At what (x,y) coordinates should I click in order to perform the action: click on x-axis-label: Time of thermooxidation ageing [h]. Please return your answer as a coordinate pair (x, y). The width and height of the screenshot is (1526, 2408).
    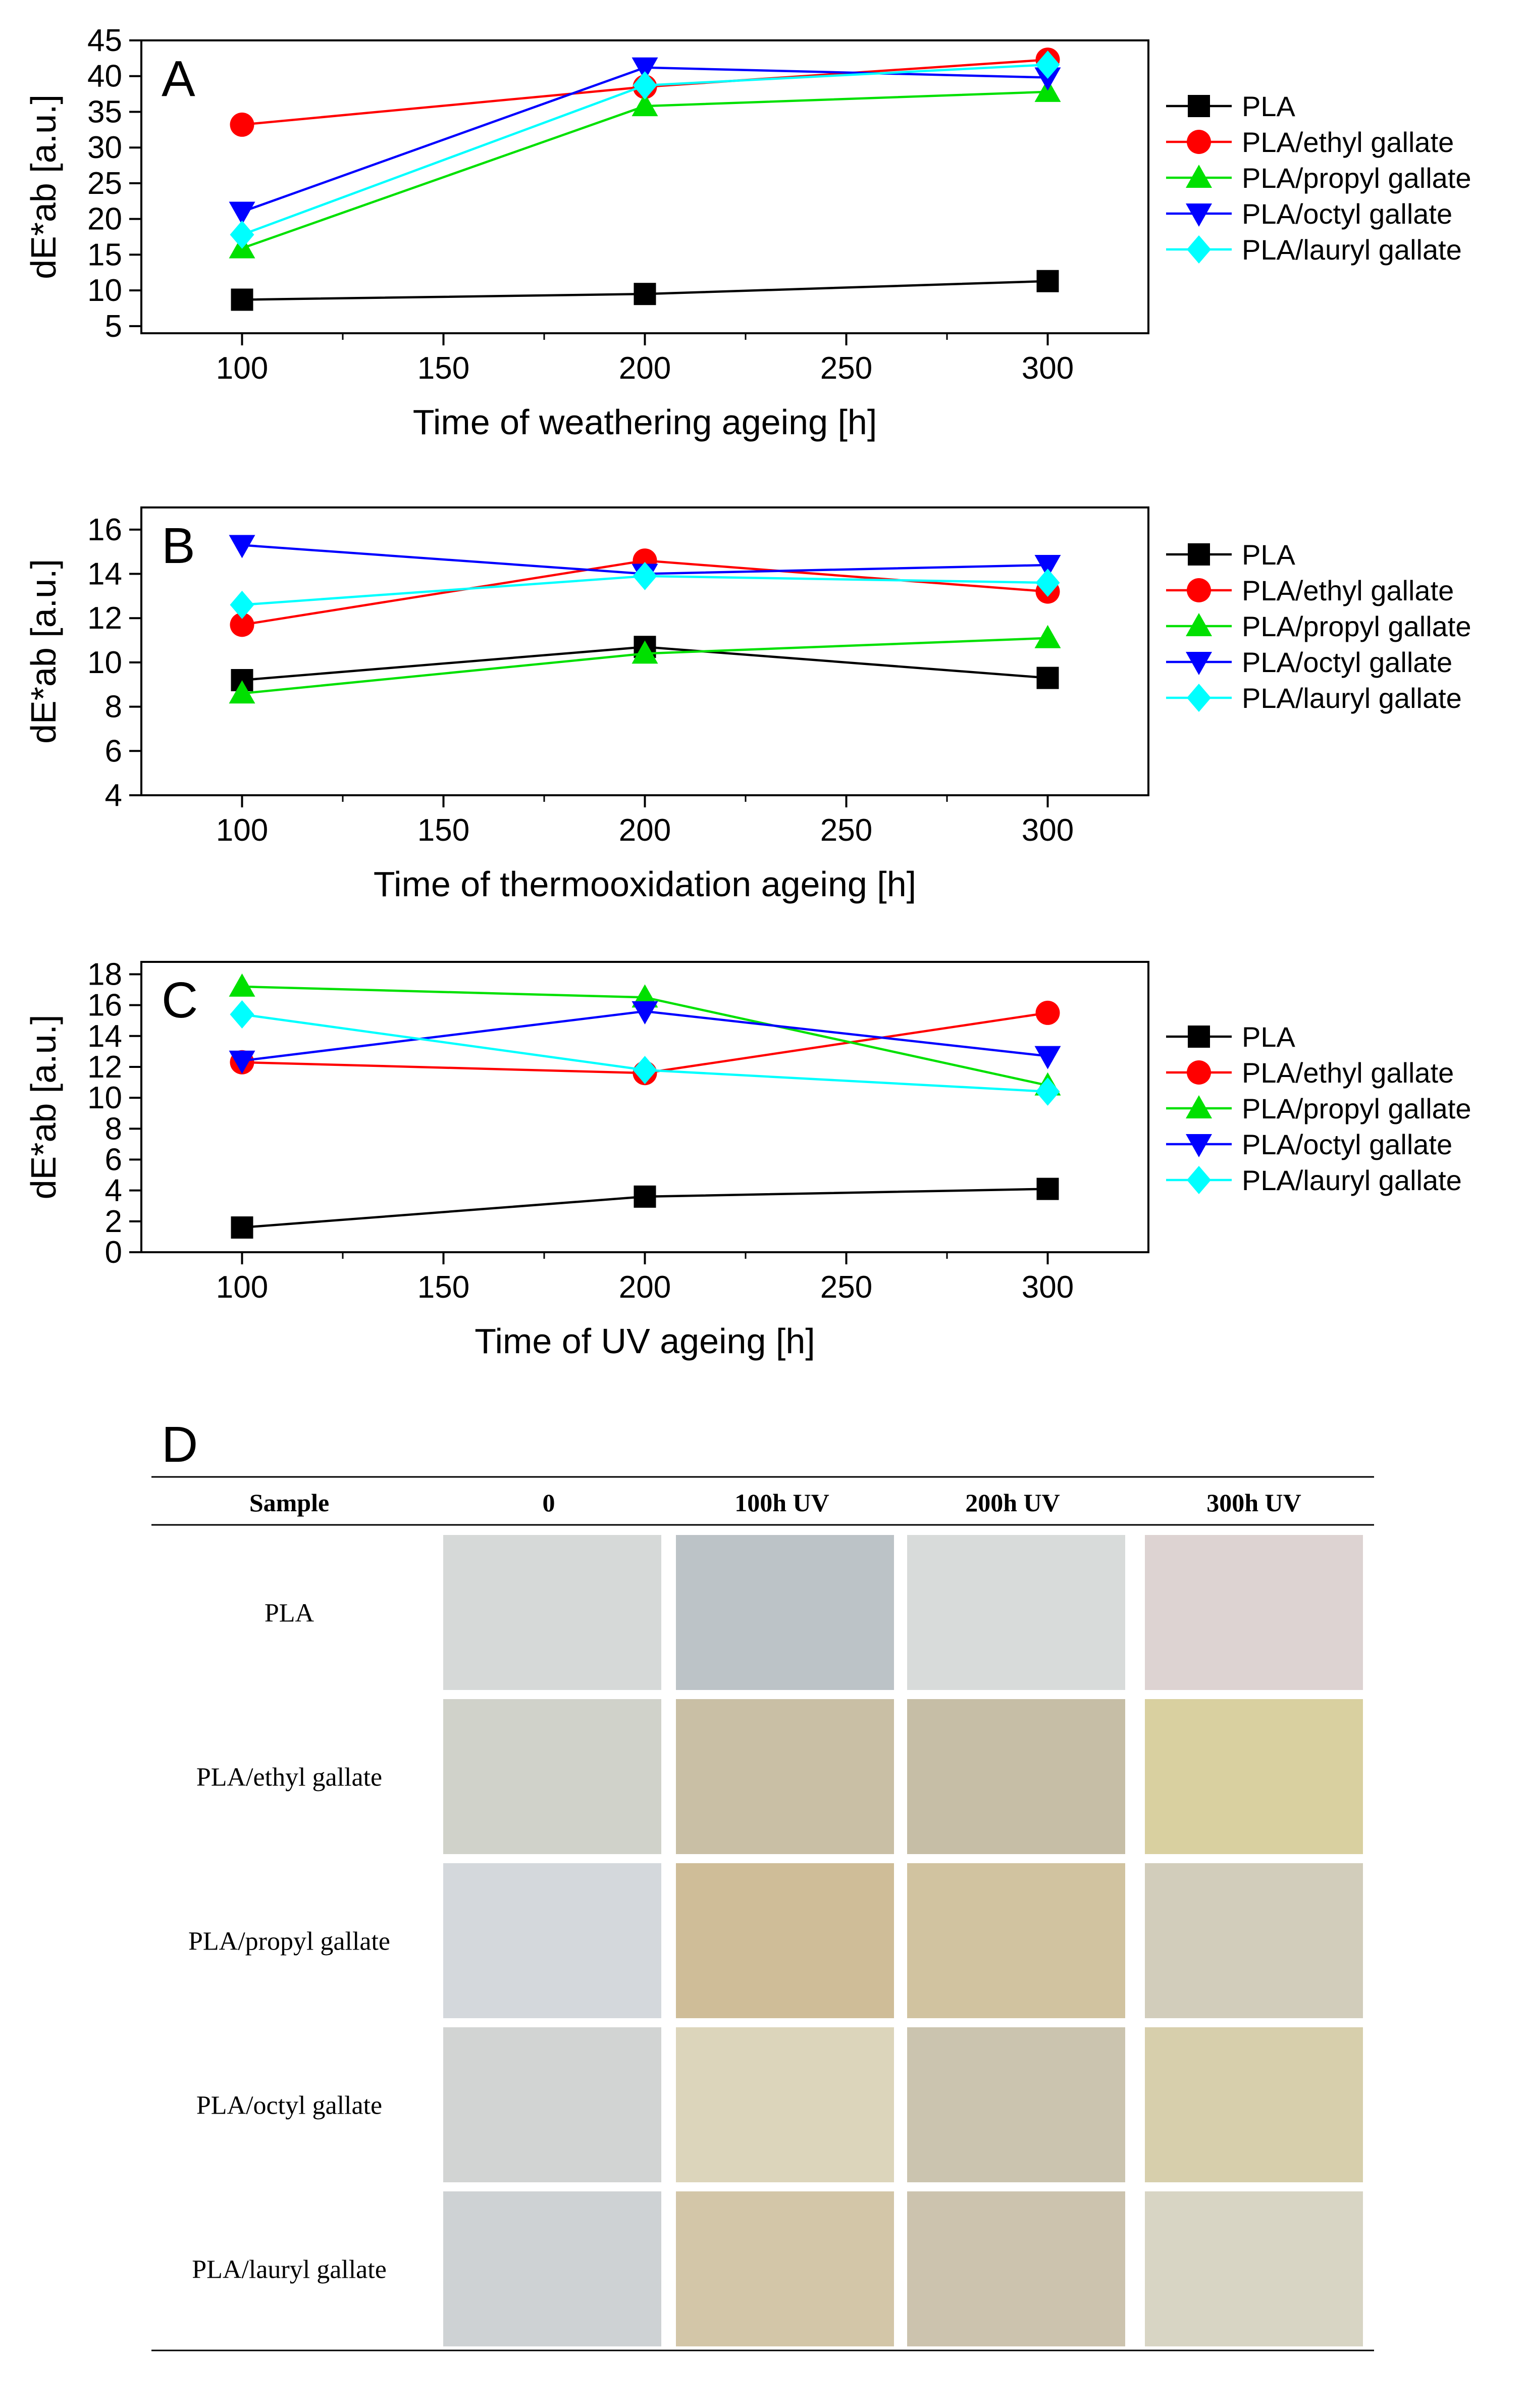
    Looking at the image, I should click on (645, 884).